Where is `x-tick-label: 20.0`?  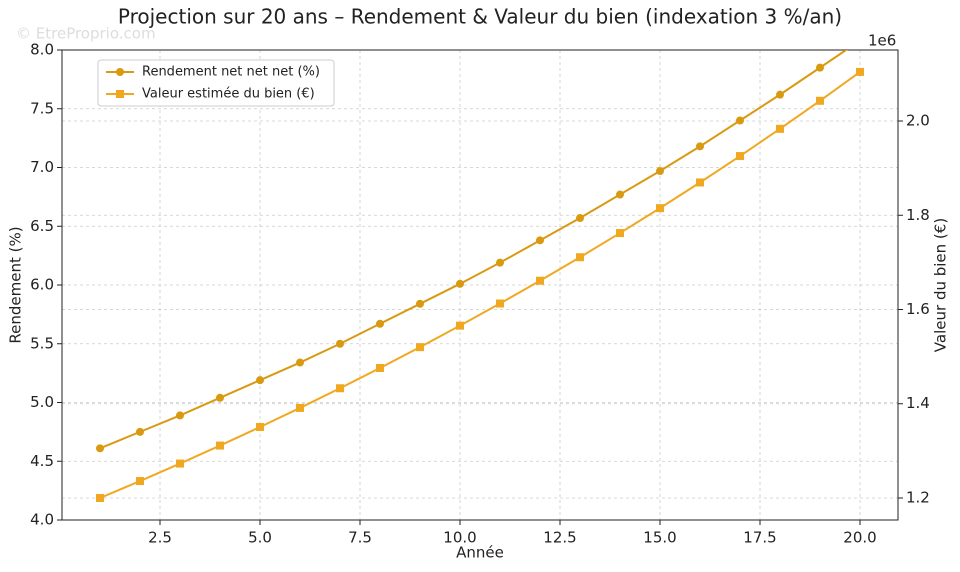
x-tick-label: 20.0 is located at coordinates (859, 538).